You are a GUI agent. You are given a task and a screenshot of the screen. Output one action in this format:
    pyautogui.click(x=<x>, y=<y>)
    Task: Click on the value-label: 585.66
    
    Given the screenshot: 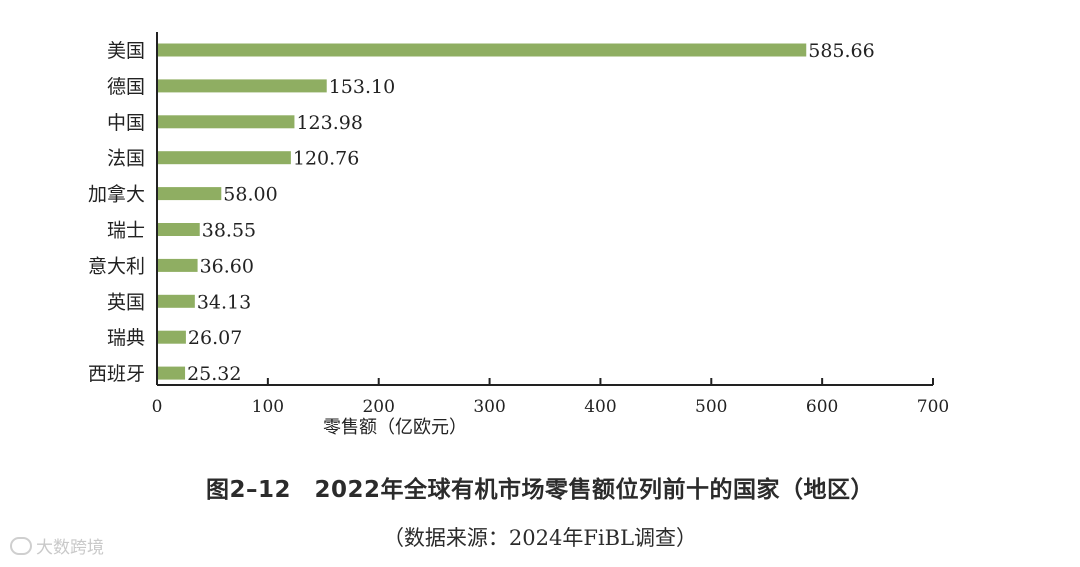 What is the action you would take?
    pyautogui.click(x=841, y=51)
    